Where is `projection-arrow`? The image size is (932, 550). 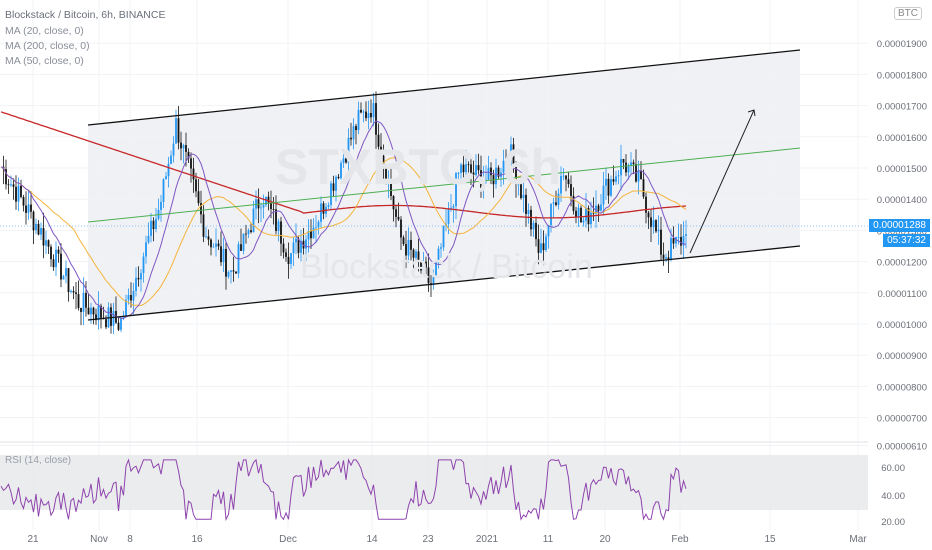
projection-arrow is located at coordinates (722, 181).